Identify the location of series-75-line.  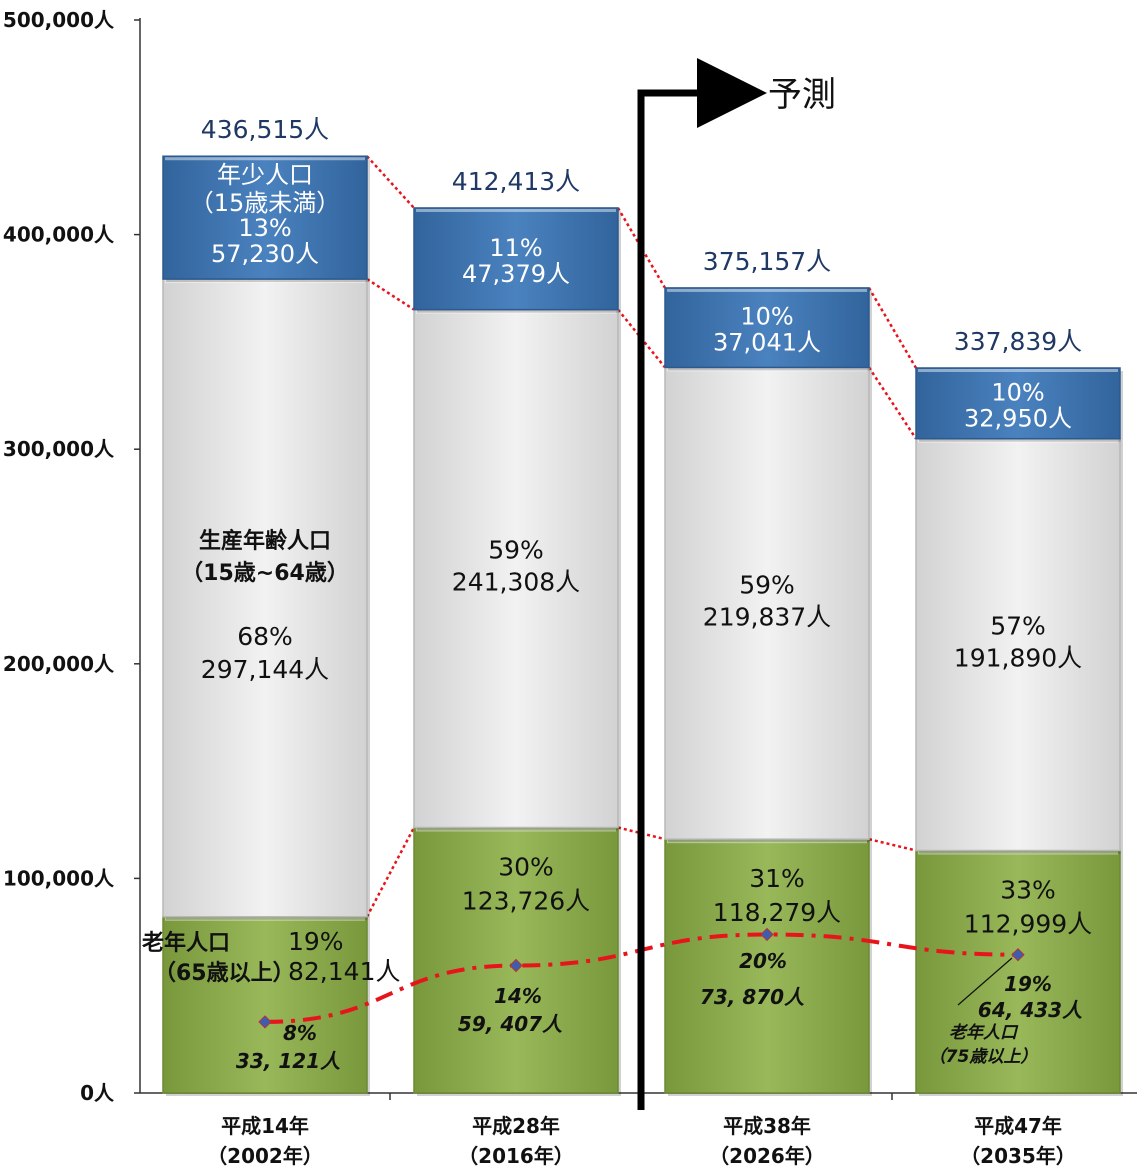
(641, 978).